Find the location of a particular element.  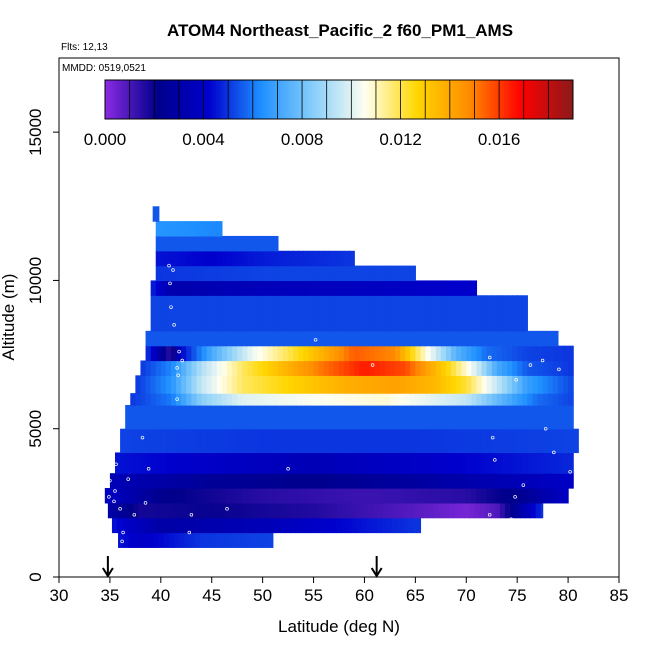

colorbar-tick-label: 0.016 is located at coordinates (499, 139).